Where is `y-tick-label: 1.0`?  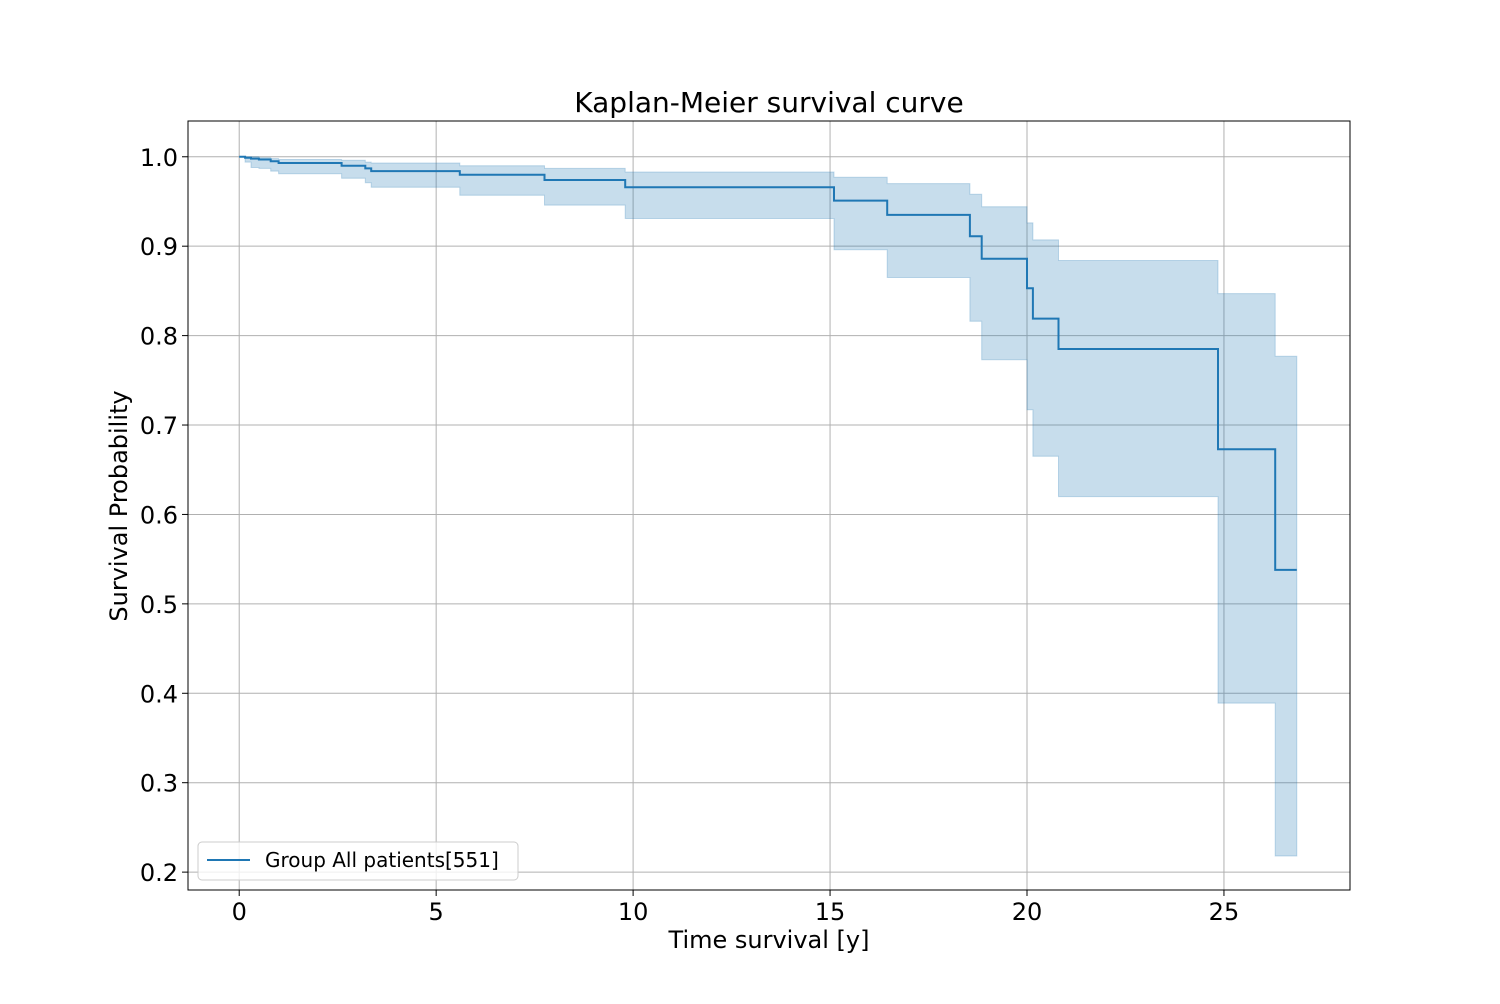
y-tick-label: 1.0 is located at coordinates (159, 158).